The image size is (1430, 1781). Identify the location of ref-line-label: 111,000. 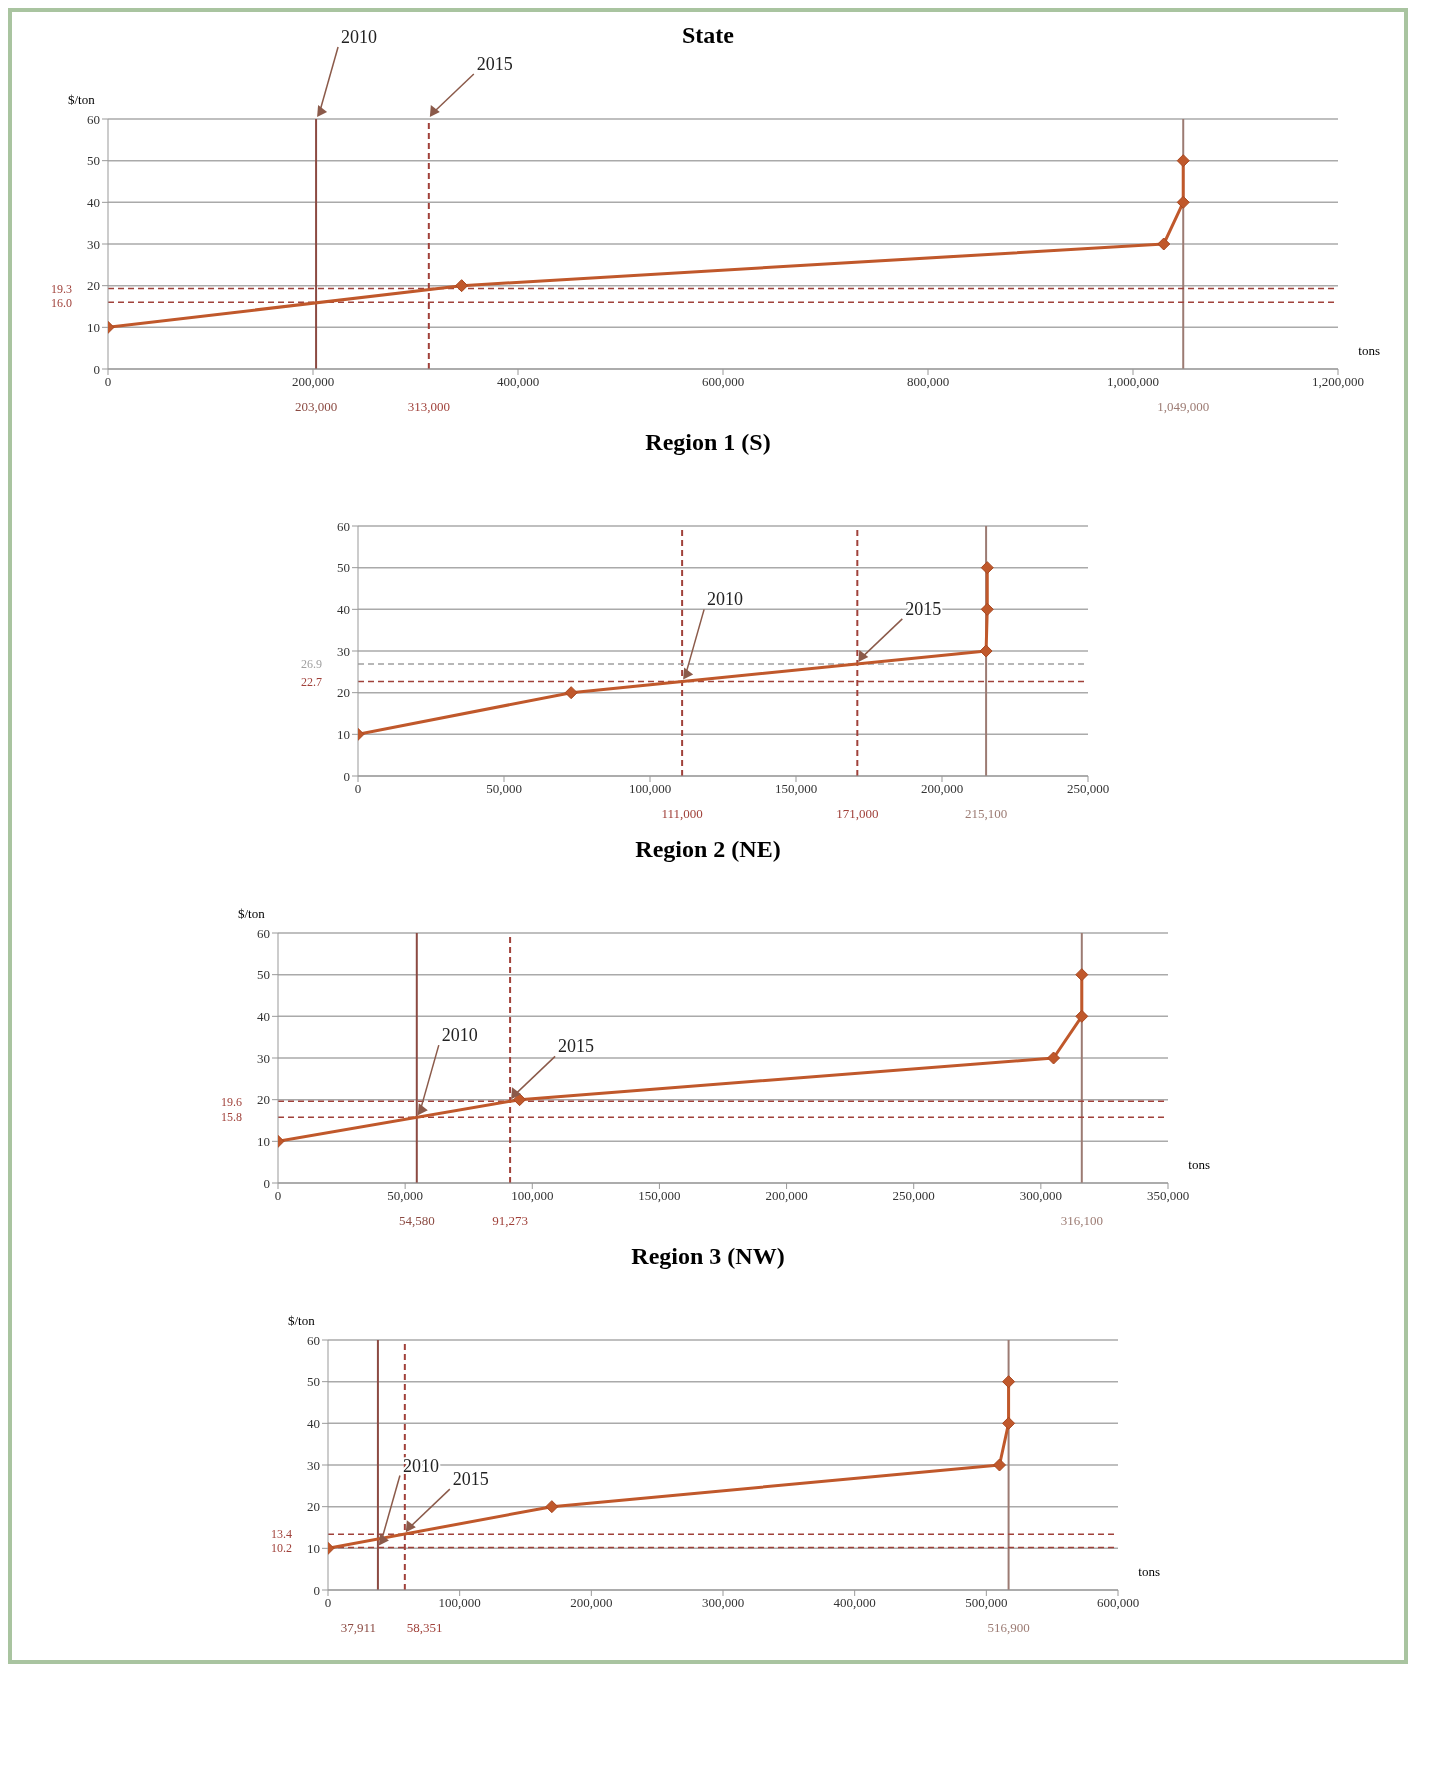
(682, 813).